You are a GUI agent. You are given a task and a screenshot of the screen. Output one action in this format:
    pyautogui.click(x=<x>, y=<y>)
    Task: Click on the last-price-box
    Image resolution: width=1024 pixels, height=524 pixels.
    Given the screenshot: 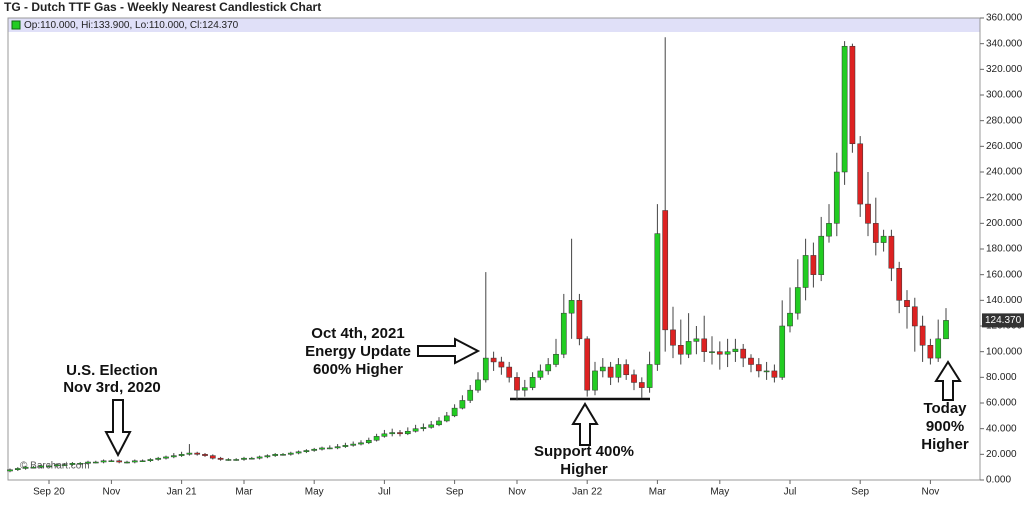 What is the action you would take?
    pyautogui.click(x=1003, y=320)
    